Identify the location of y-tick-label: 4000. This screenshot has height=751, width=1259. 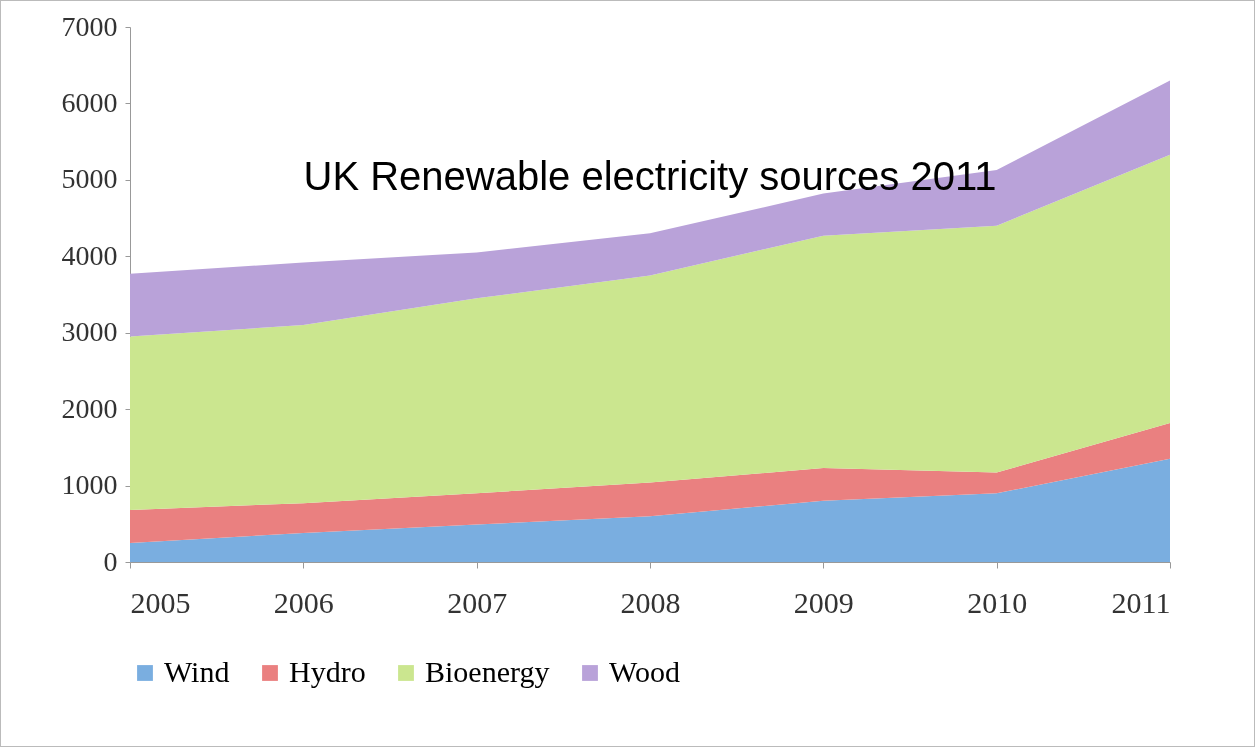
(89, 255).